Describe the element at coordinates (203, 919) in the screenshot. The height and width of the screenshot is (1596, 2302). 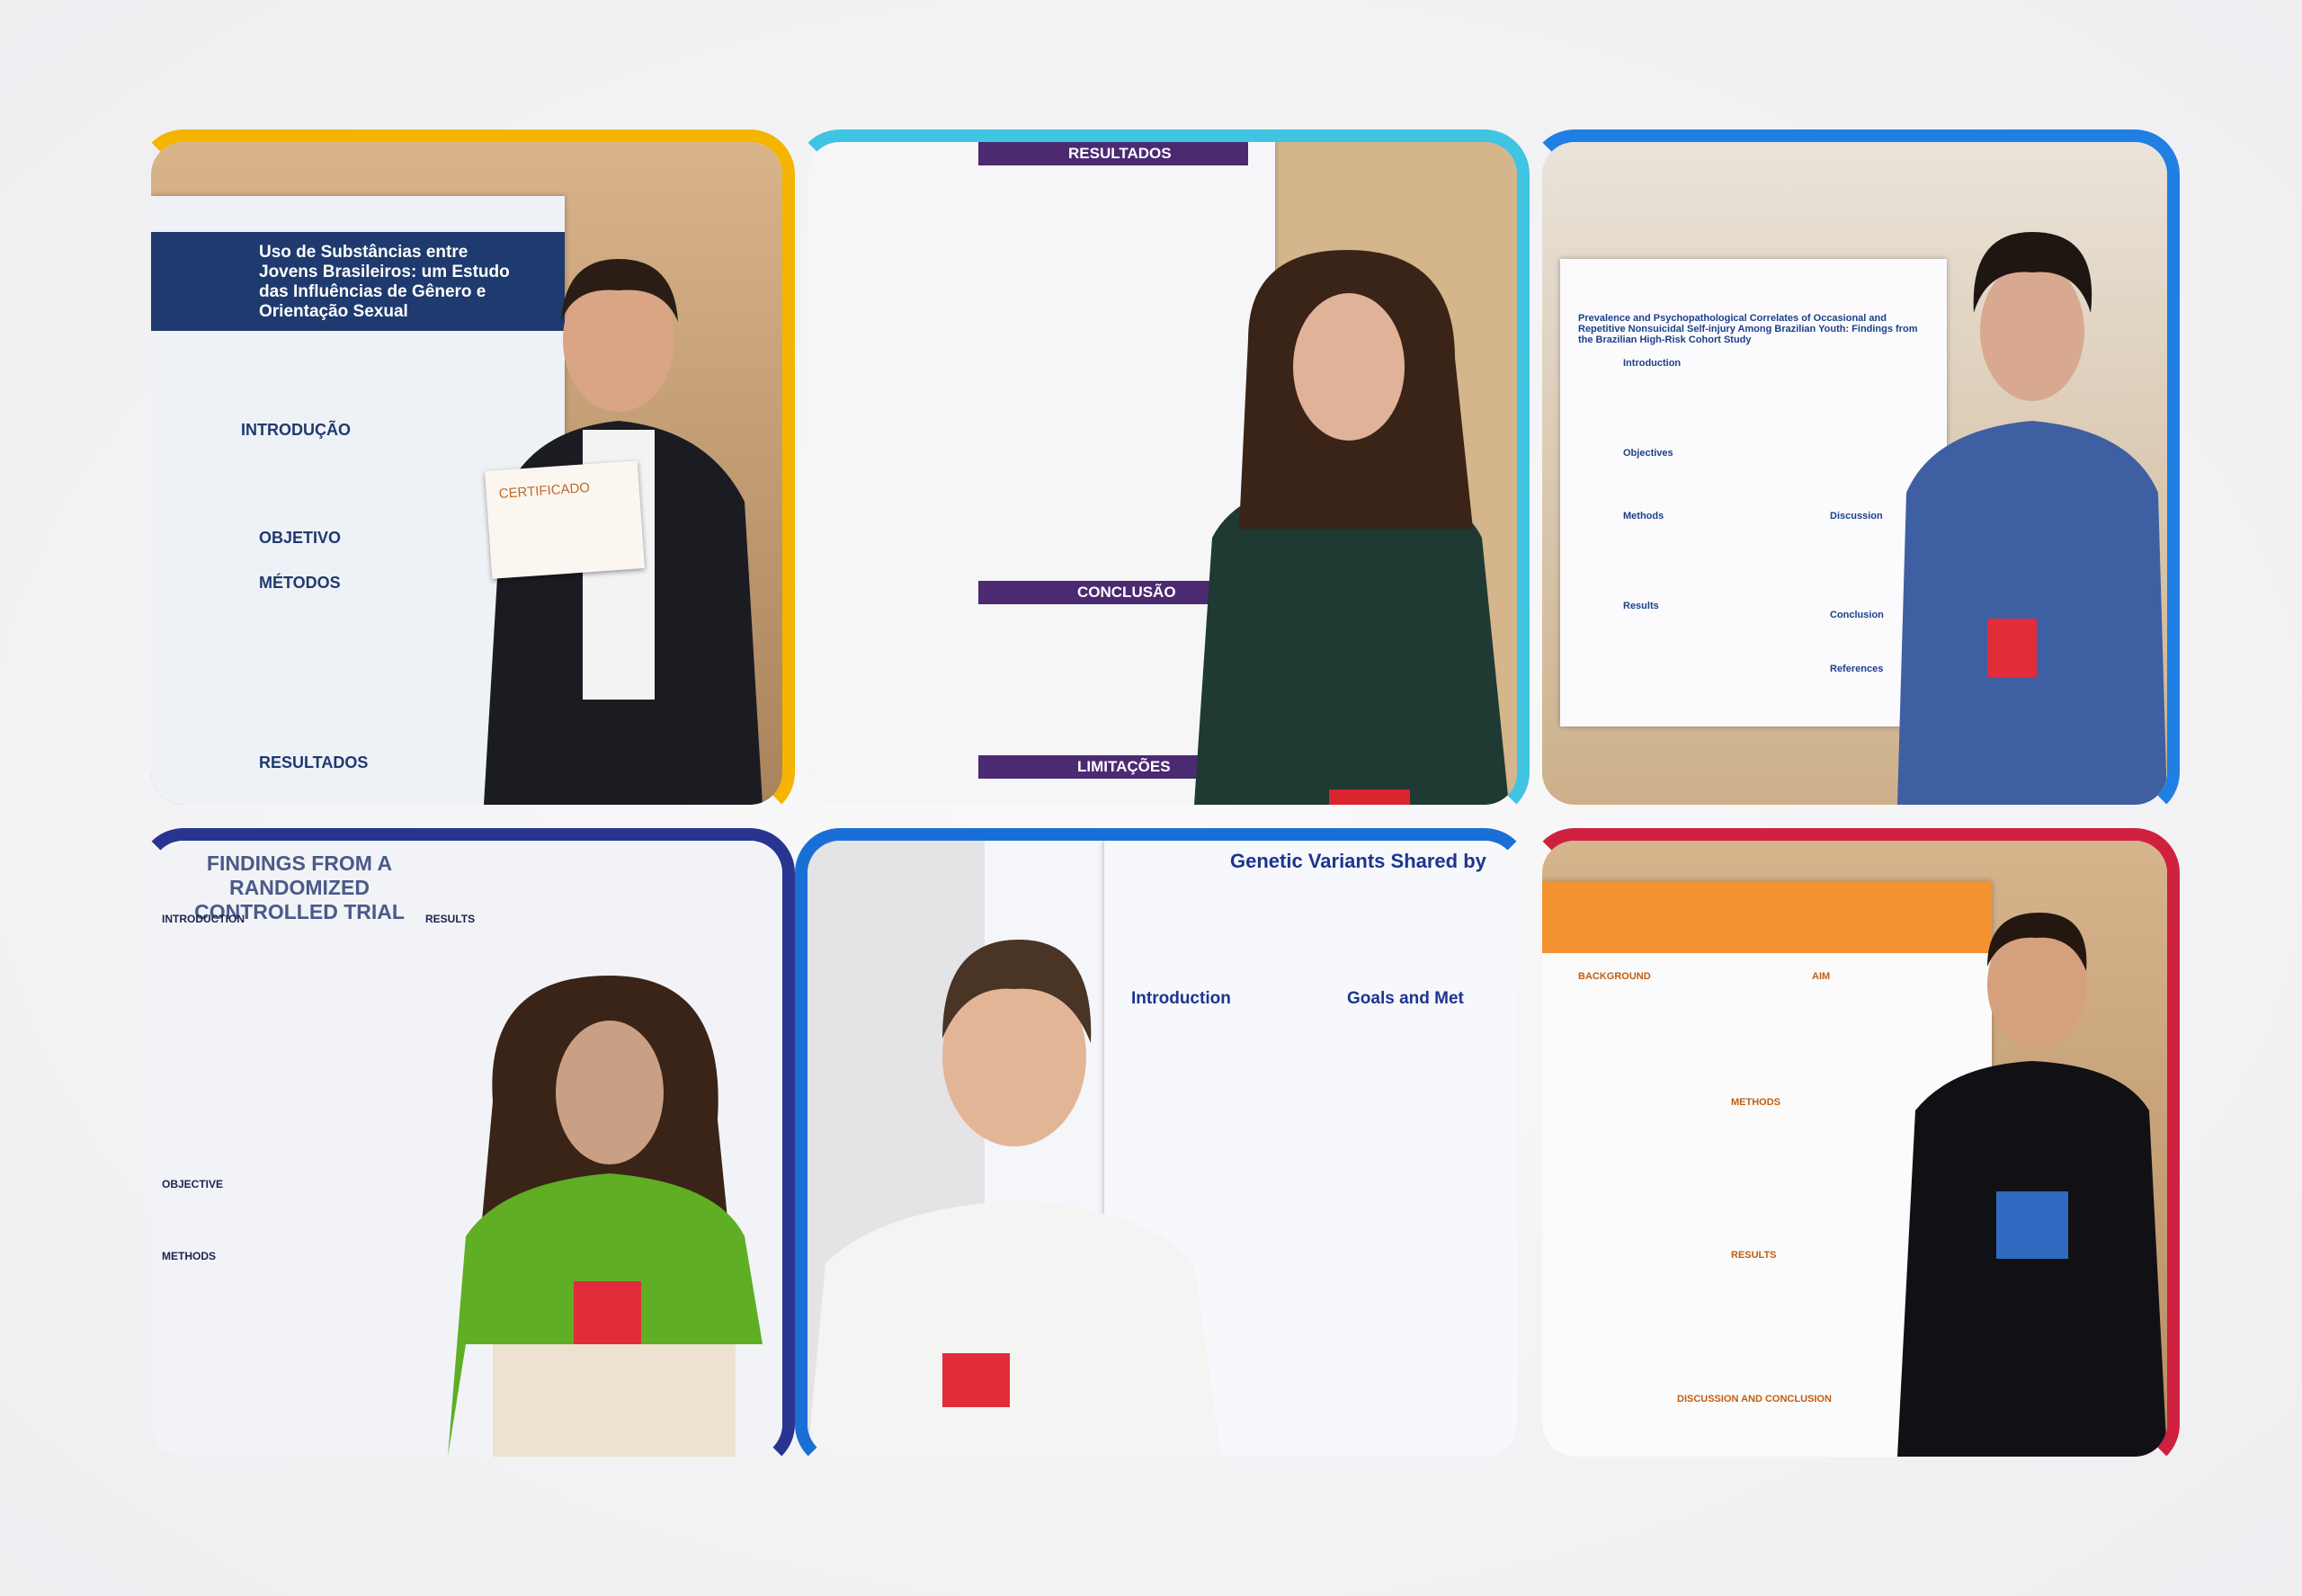
I see `poster-heading: INTRODUCTION` at that location.